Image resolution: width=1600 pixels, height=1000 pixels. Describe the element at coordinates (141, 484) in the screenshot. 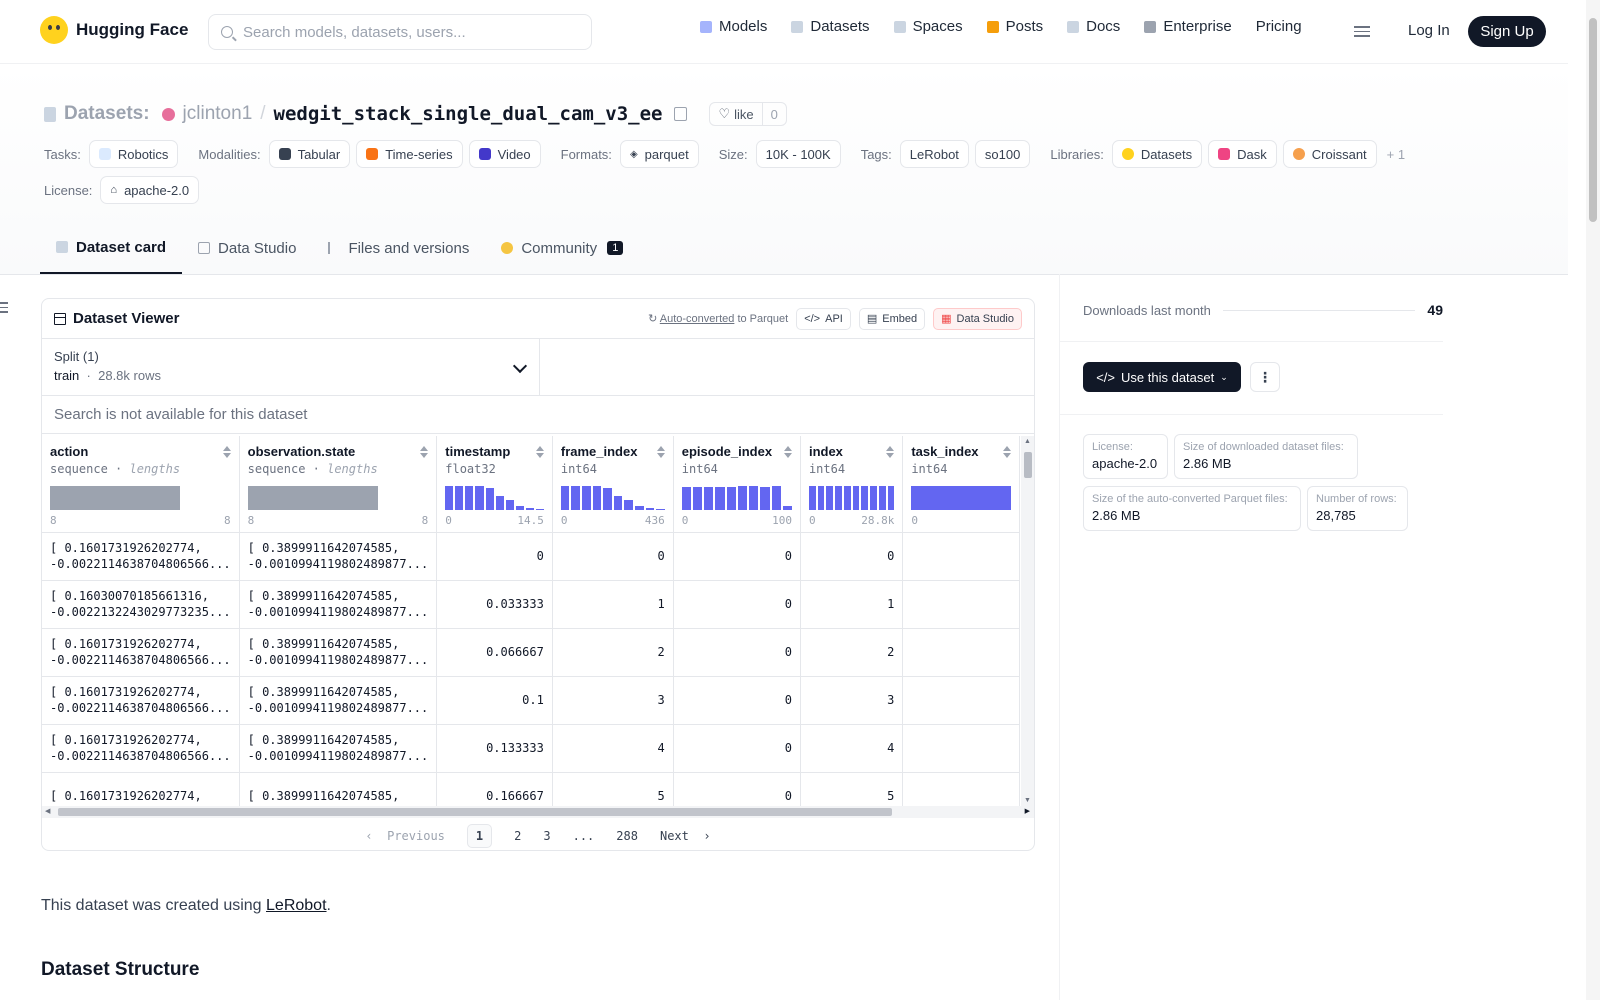

I see `column-header-action: action sequence · lengths 8 8` at that location.